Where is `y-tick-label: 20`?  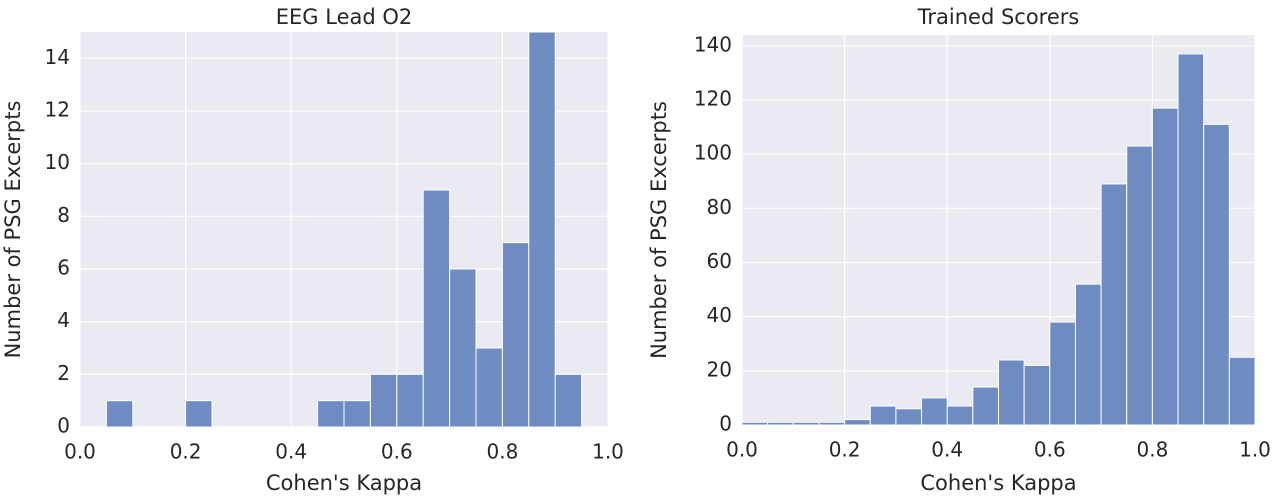
y-tick-label: 20 is located at coordinates (719, 369).